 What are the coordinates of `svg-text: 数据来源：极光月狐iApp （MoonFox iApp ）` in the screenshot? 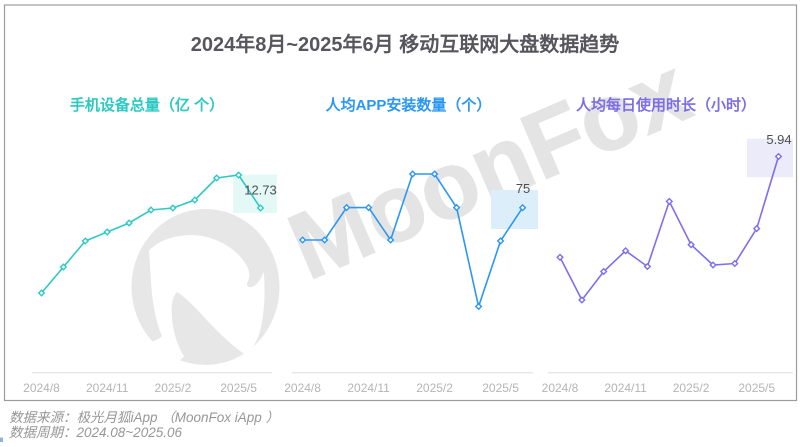 It's located at (144, 417).